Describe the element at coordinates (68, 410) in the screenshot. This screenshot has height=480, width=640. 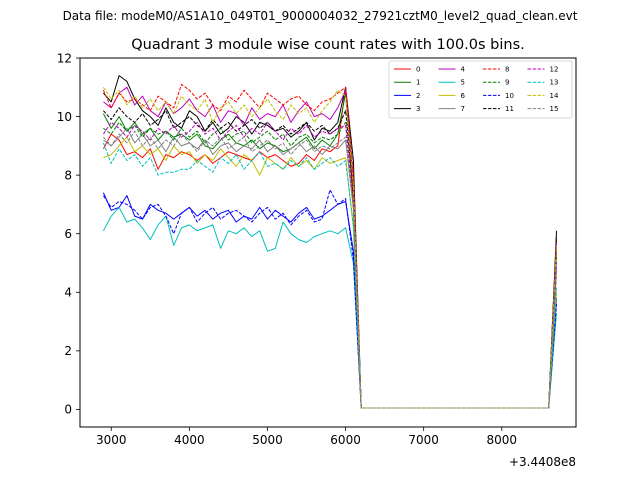
I see `y-tick-label: 0` at that location.